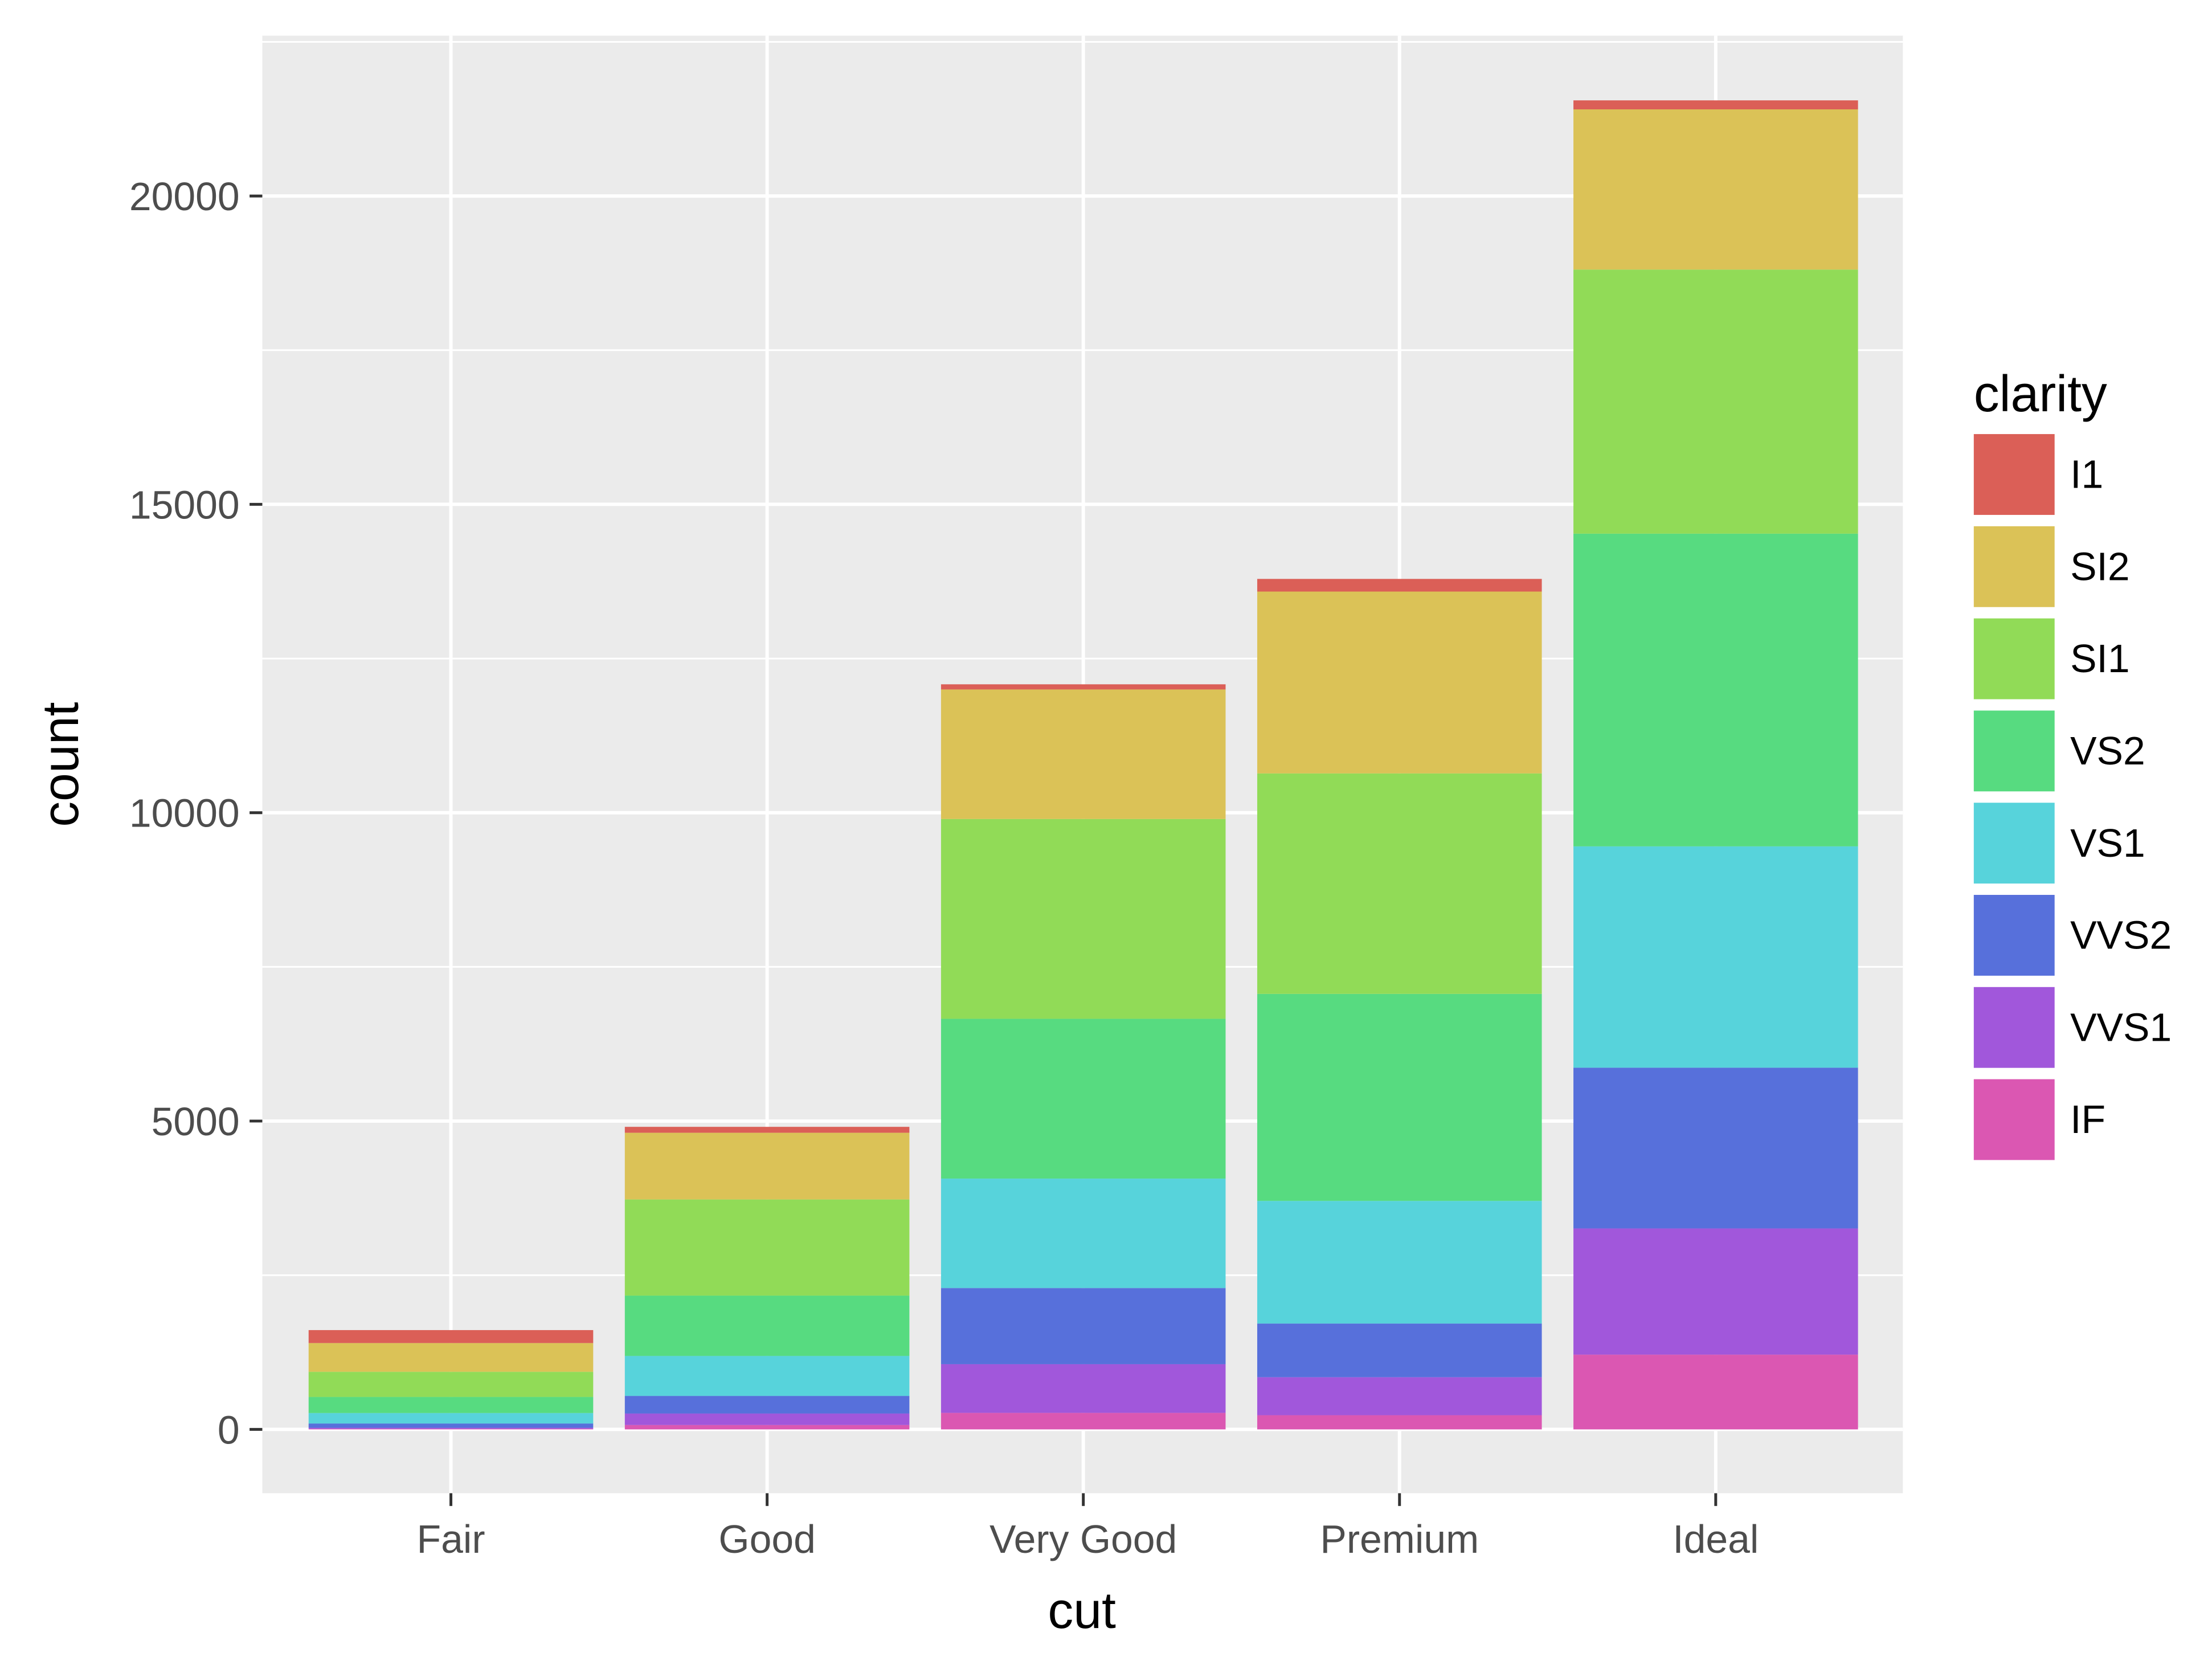  Describe the element at coordinates (2014, 1027) in the screenshot. I see `legend-key-vvs1` at that location.